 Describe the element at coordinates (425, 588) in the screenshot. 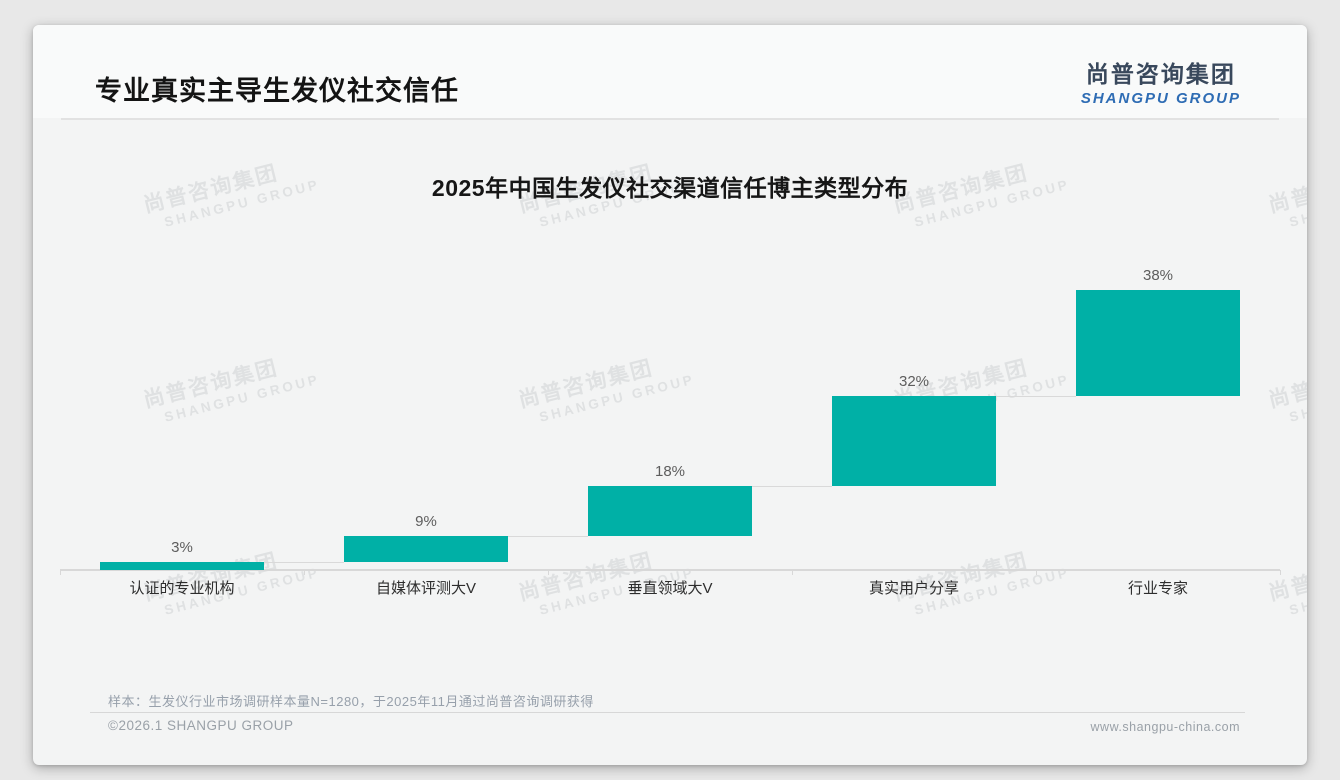

I see `category-label: 自媒体评测大V` at that location.